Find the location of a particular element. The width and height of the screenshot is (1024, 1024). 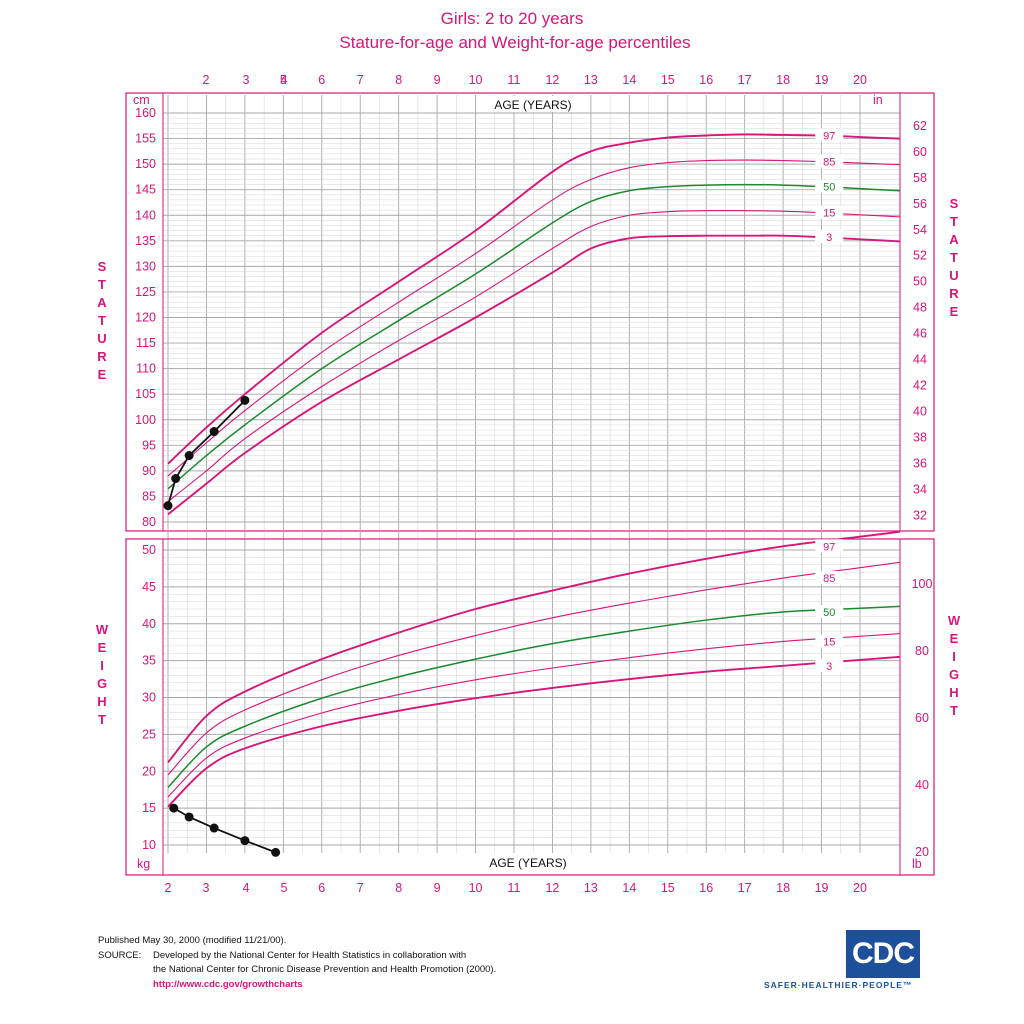

side-label-letter: A is located at coordinates (954, 239).